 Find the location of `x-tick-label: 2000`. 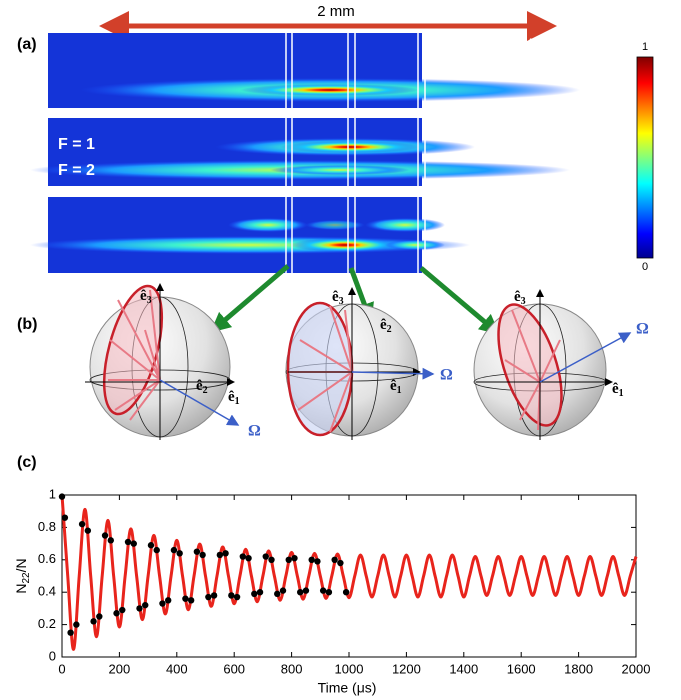

x-tick-label: 2000 is located at coordinates (636, 668).